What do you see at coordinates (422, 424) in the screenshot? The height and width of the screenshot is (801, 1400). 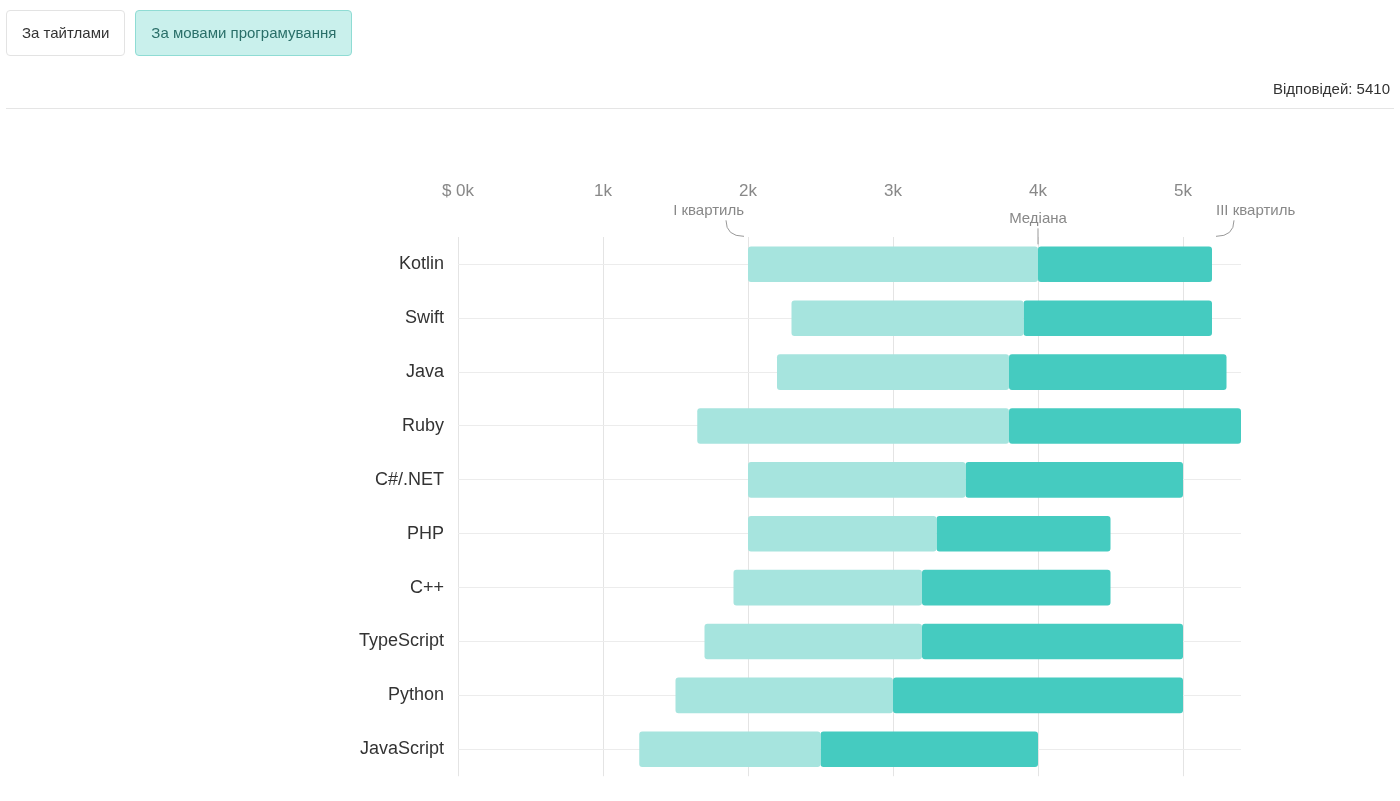 I see `y-tick-label: Ruby` at bounding box center [422, 424].